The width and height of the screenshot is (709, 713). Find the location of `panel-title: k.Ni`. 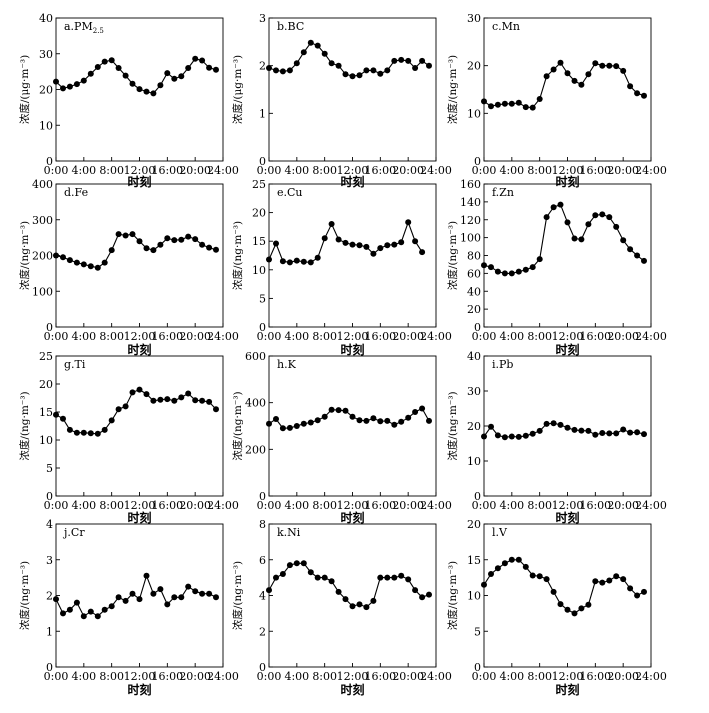

panel-title: k.Ni is located at coordinates (289, 532).